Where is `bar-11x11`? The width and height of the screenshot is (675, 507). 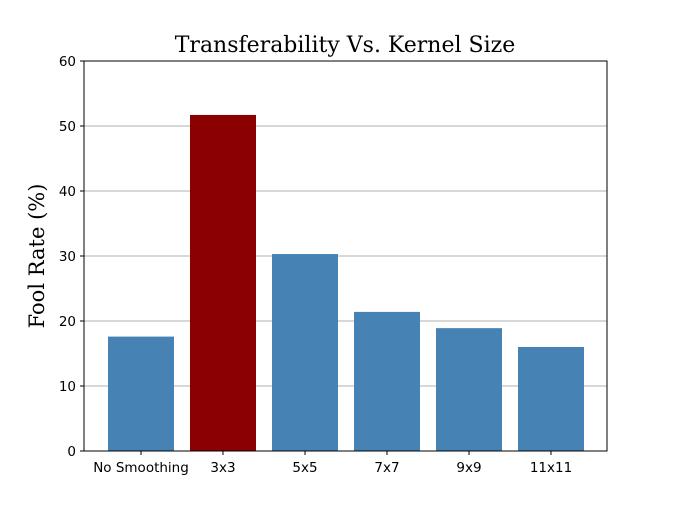 bar-11x11 is located at coordinates (551, 399).